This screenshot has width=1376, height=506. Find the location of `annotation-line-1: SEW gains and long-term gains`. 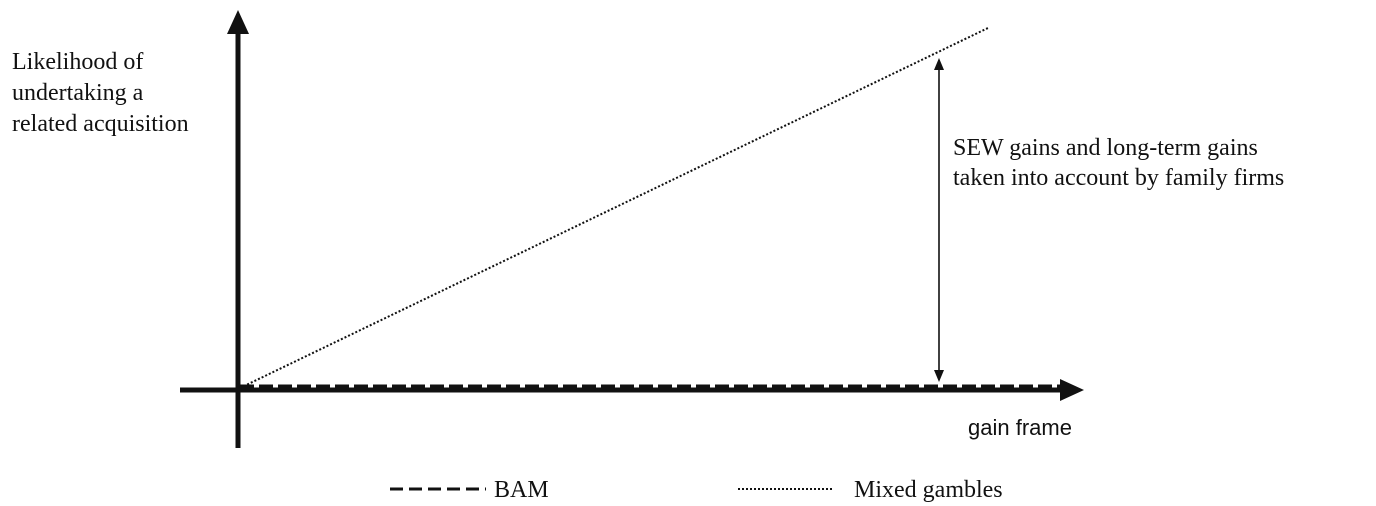

annotation-line-1: SEW gains and long-term gains is located at coordinates (1105, 148).